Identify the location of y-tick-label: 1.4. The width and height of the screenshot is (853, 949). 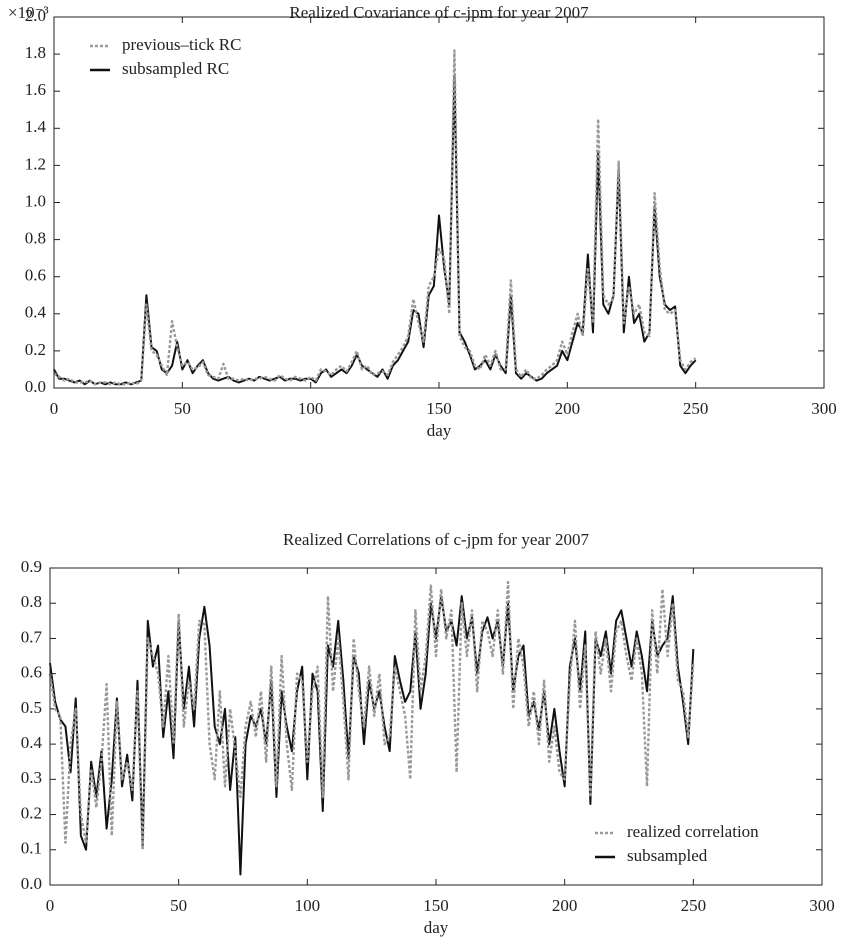
(36, 126).